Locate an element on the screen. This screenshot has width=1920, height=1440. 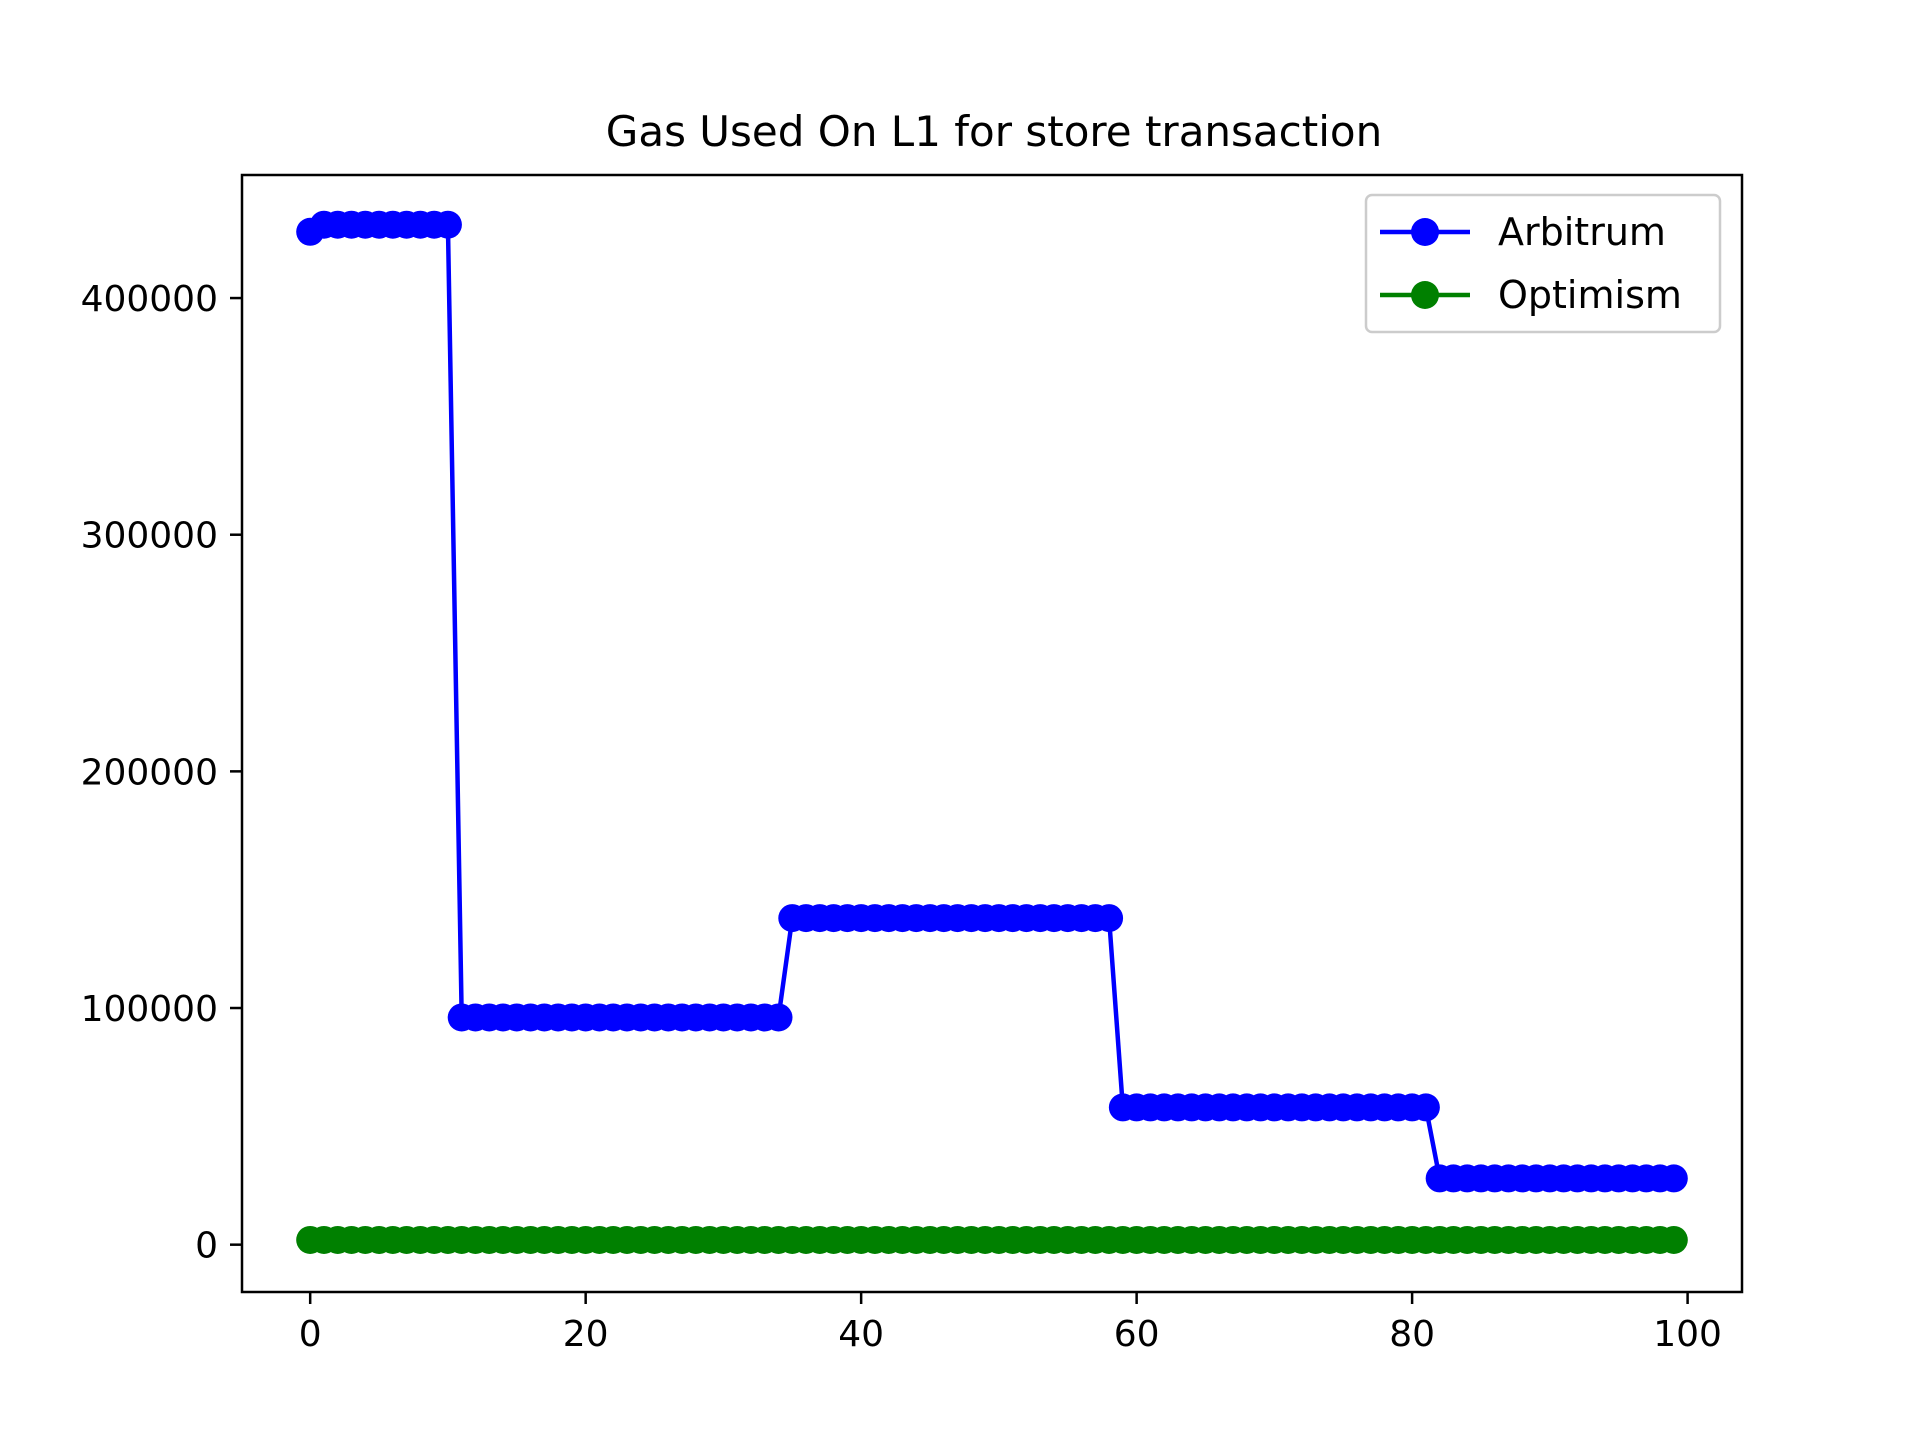
legend-item-optimism: Optimism is located at coordinates (1531, 295).